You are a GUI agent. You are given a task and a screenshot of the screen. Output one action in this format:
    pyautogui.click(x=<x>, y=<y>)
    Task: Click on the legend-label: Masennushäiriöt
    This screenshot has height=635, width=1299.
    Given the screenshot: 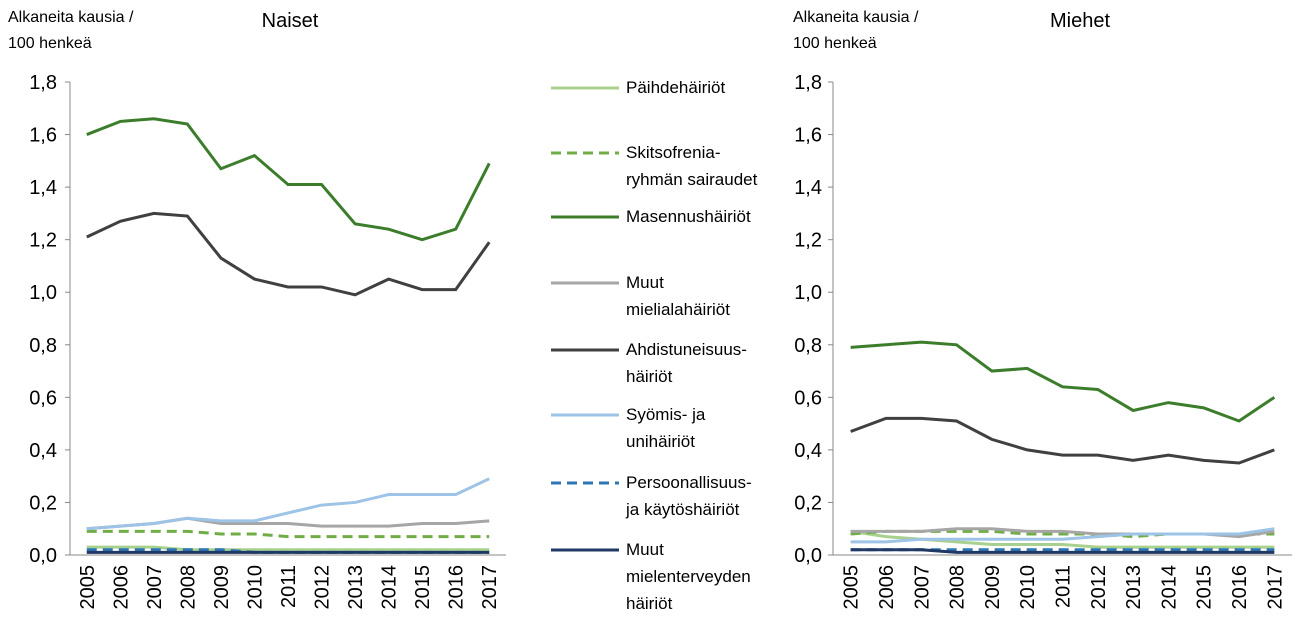 What is the action you would take?
    pyautogui.click(x=688, y=216)
    